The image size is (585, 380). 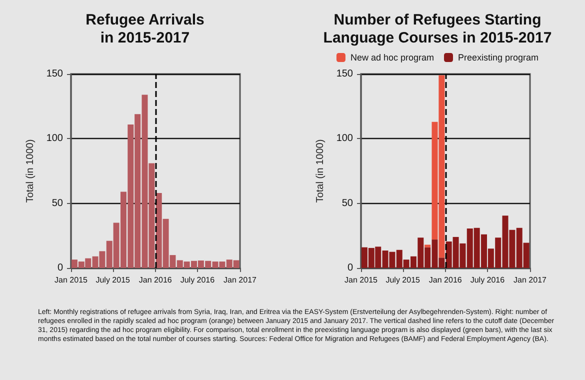 What do you see at coordinates (392, 57) in the screenshot?
I see `legend-label: New ad hoc program` at bounding box center [392, 57].